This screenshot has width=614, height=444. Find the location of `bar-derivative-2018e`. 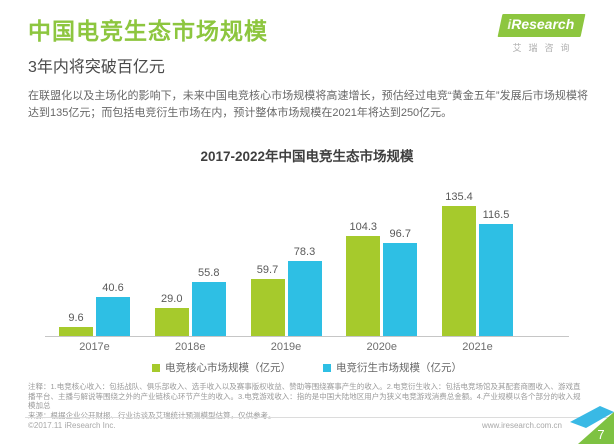

bar-derivative-2018e is located at coordinates (208, 309).